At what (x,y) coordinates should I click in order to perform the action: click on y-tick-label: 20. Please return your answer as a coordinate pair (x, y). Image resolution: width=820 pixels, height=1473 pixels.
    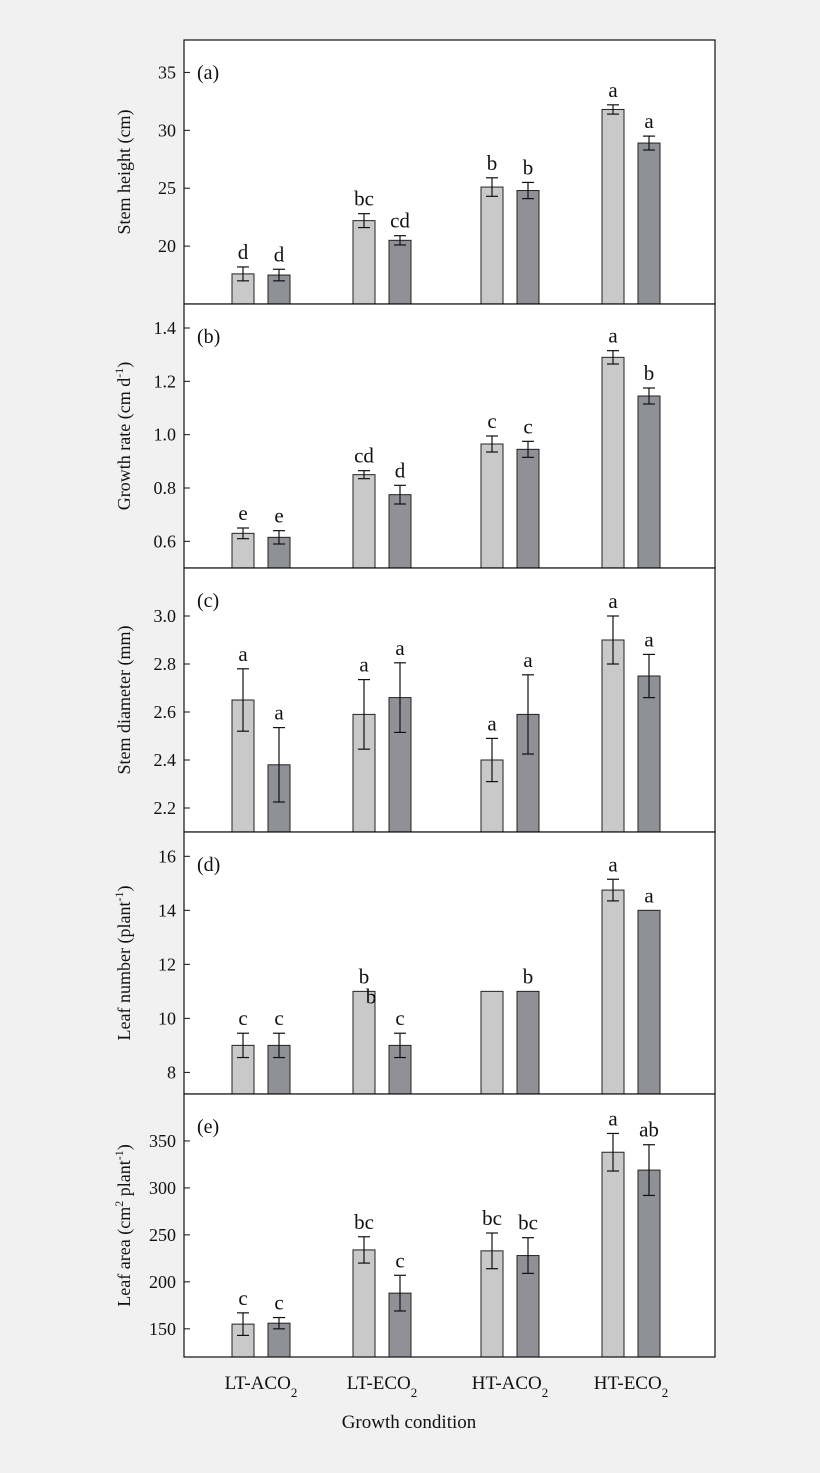
    Looking at the image, I should click on (167, 246).